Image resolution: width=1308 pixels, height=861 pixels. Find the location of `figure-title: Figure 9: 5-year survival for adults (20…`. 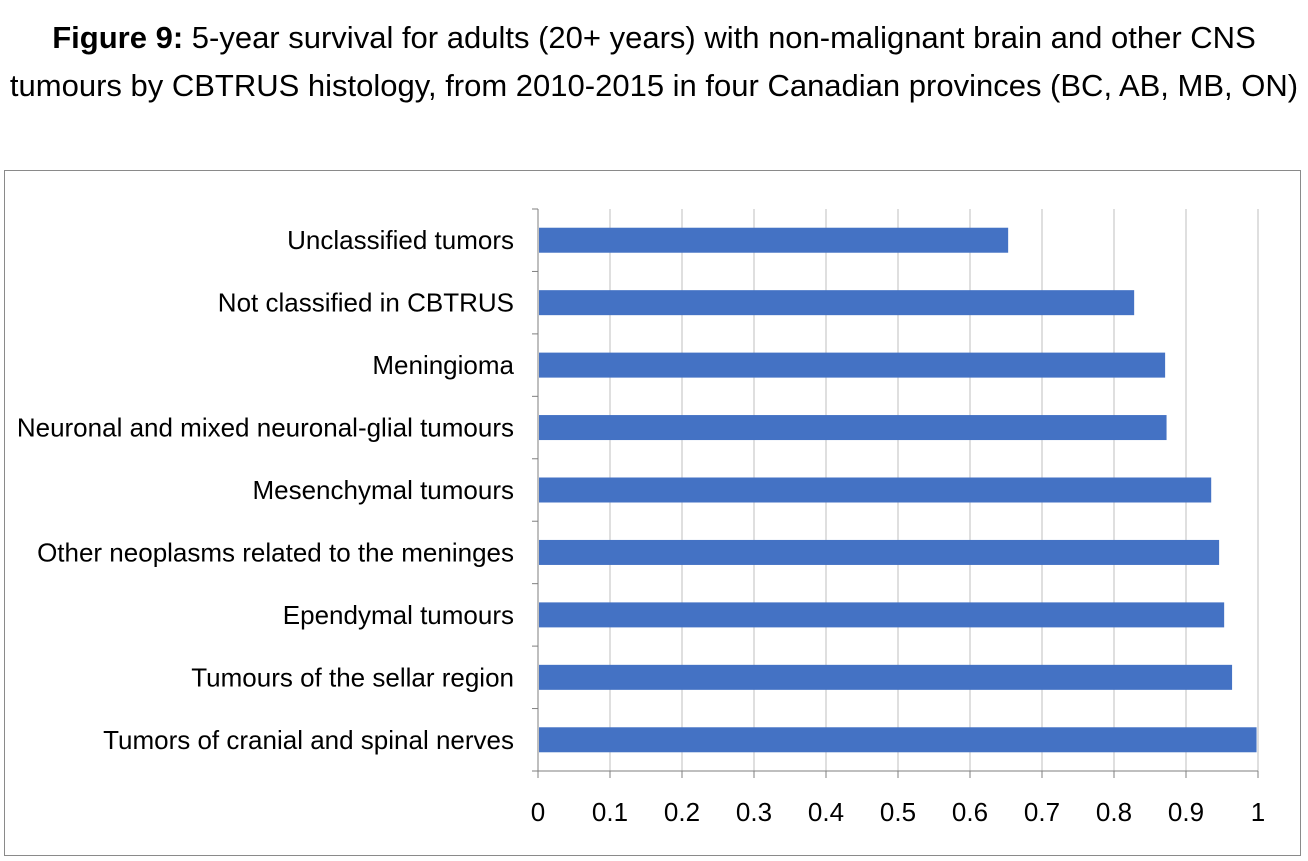

figure-title: Figure 9: 5-year survival for adults (20… is located at coordinates (654, 62).